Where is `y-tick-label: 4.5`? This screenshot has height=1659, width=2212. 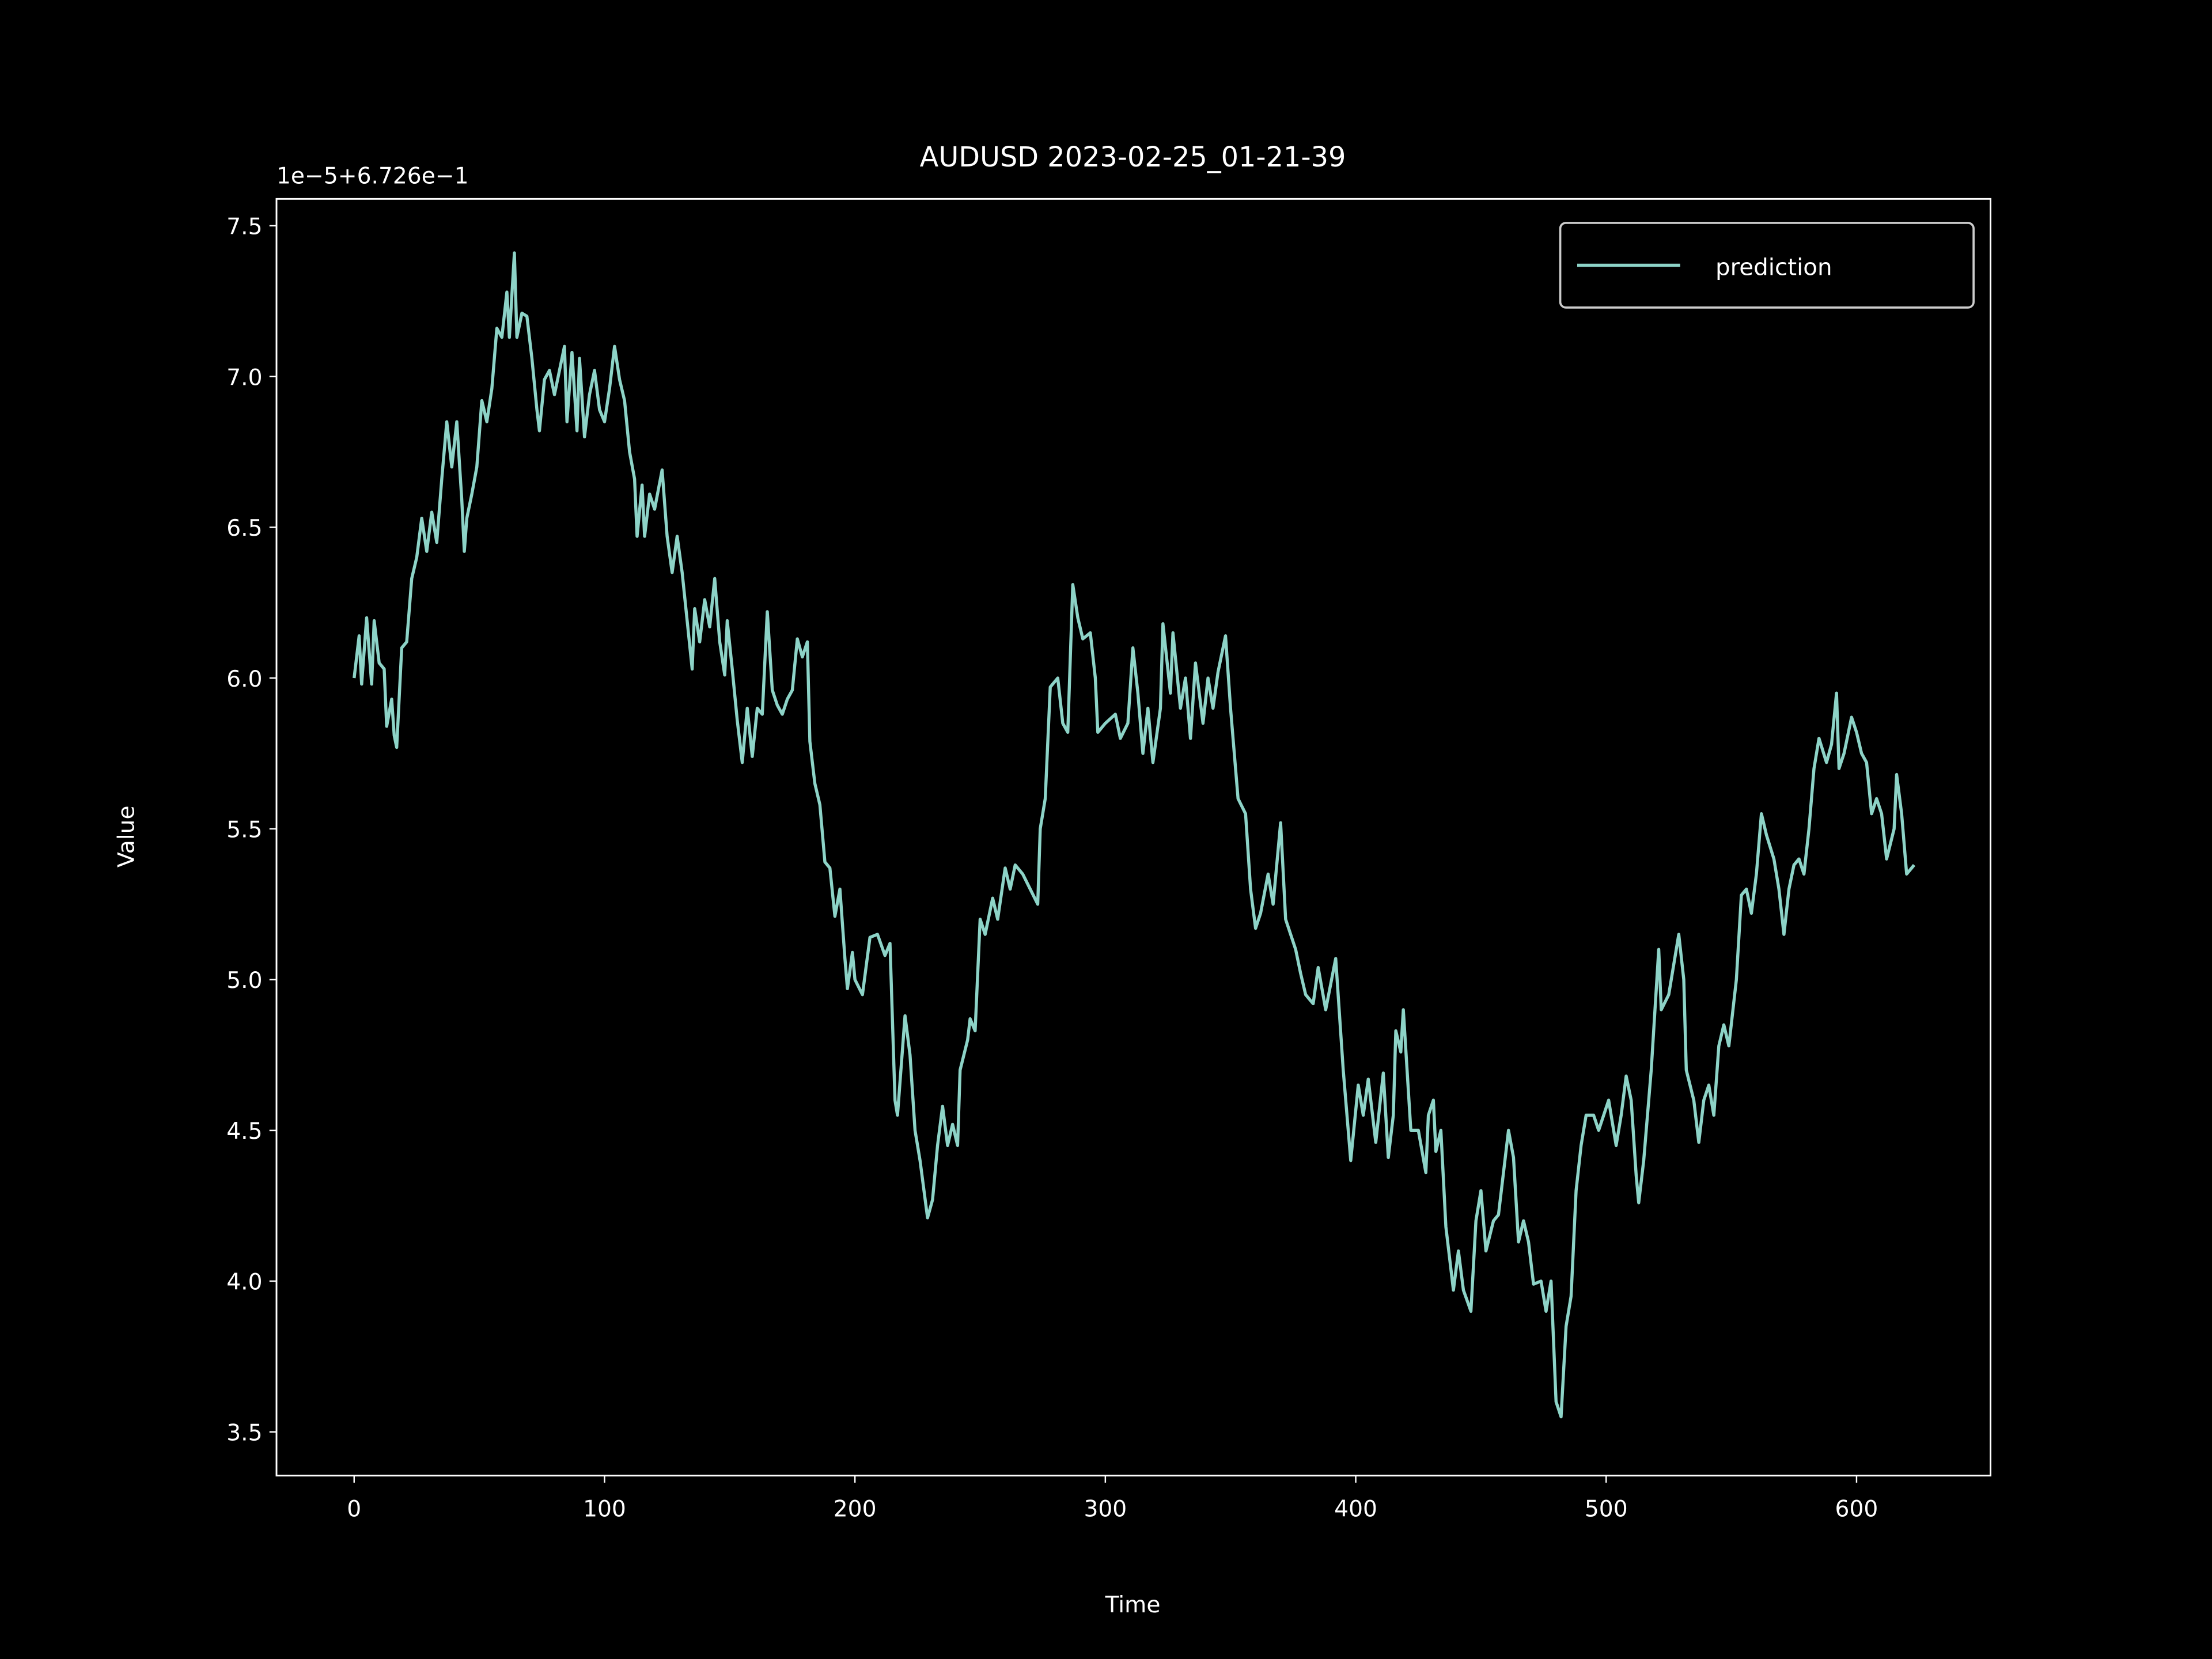
y-tick-label: 4.5 is located at coordinates (244, 1132).